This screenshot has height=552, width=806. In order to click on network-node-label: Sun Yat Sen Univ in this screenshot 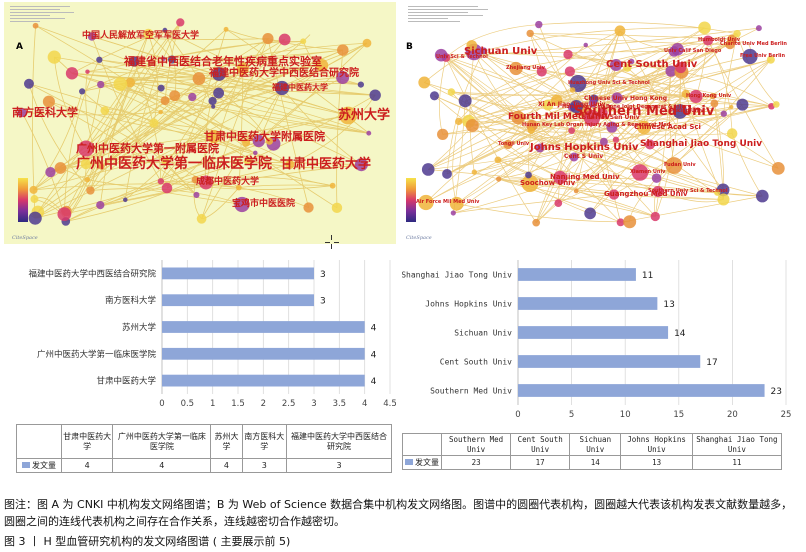, I will do `click(611, 117)`.